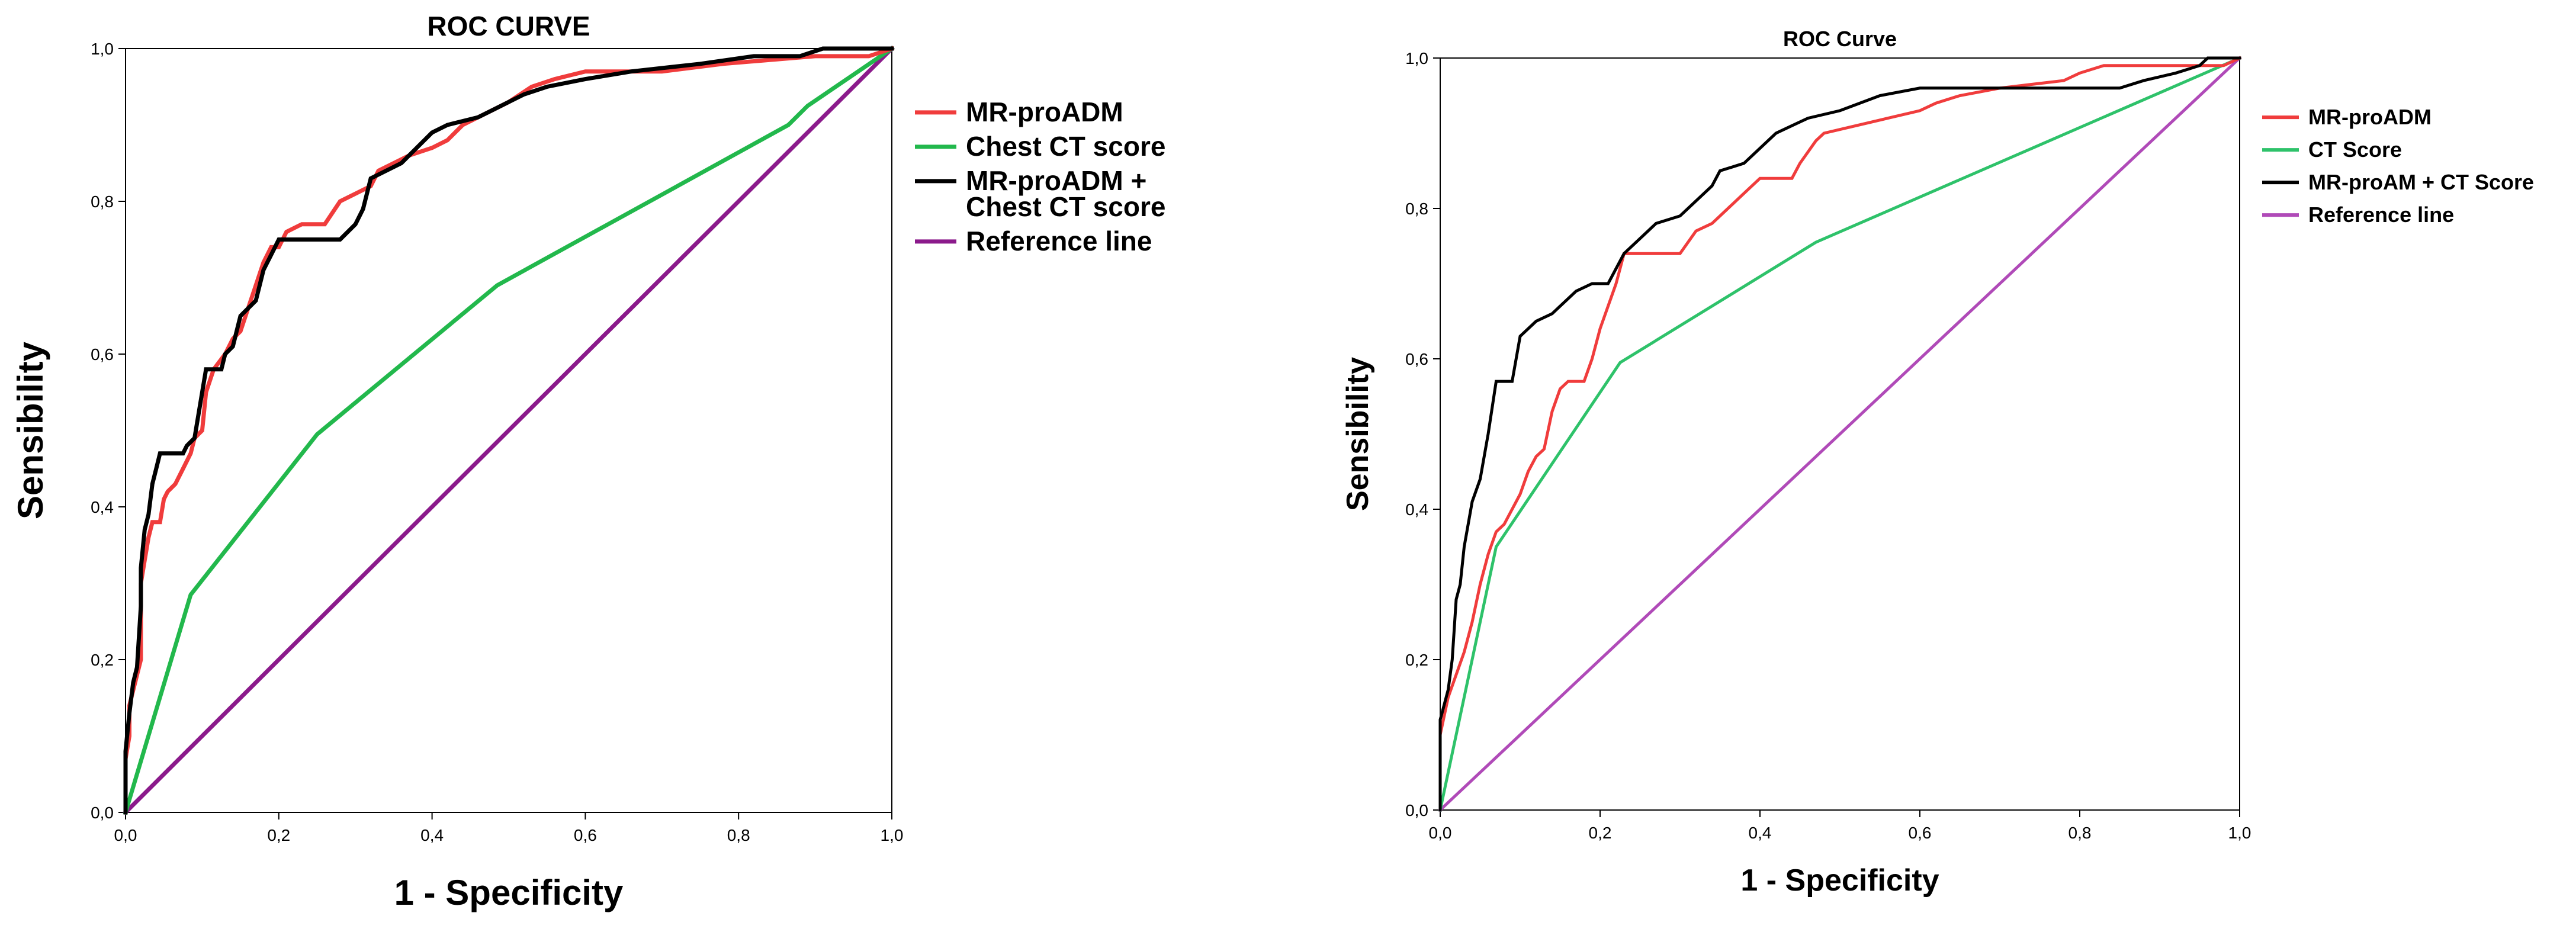  What do you see at coordinates (1065, 193) in the screenshot?
I see `legend-label: MR-proADM + Chest CT score` at bounding box center [1065, 193].